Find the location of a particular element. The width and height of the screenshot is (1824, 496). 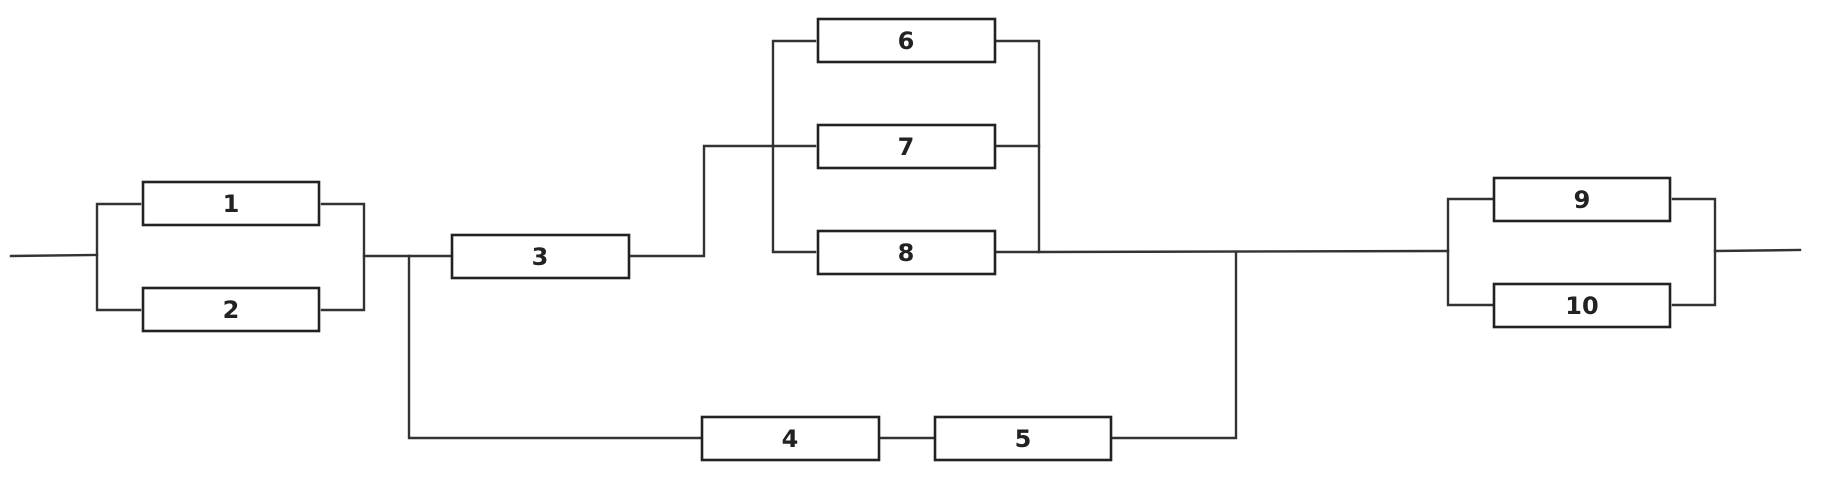

block-8-label: 8 is located at coordinates (906, 253).